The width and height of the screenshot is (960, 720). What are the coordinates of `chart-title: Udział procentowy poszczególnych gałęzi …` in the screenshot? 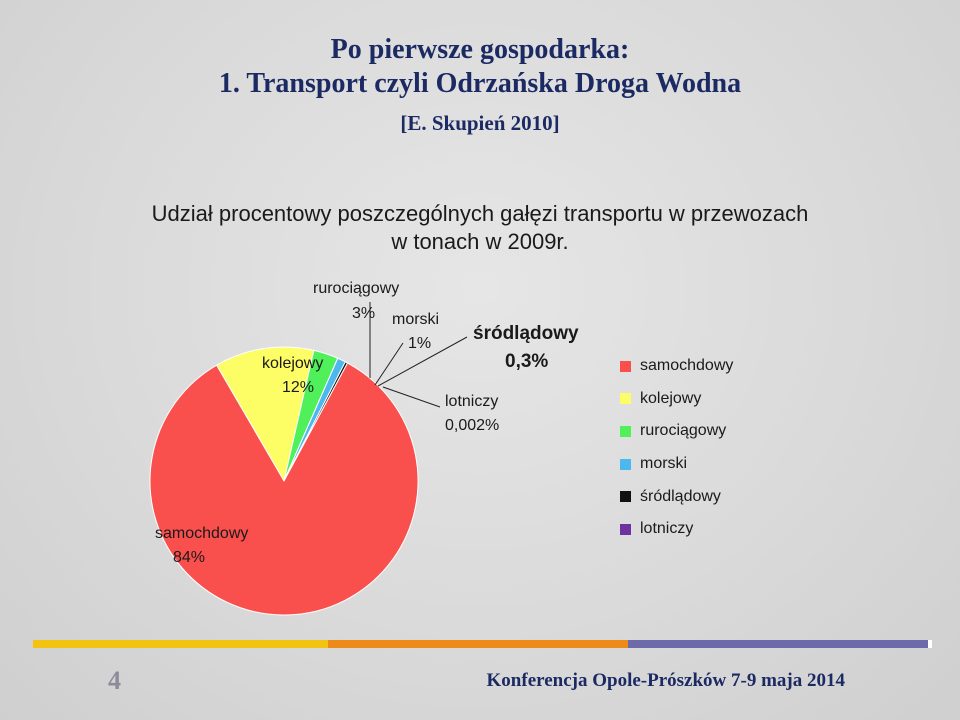 It's located at (480, 228).